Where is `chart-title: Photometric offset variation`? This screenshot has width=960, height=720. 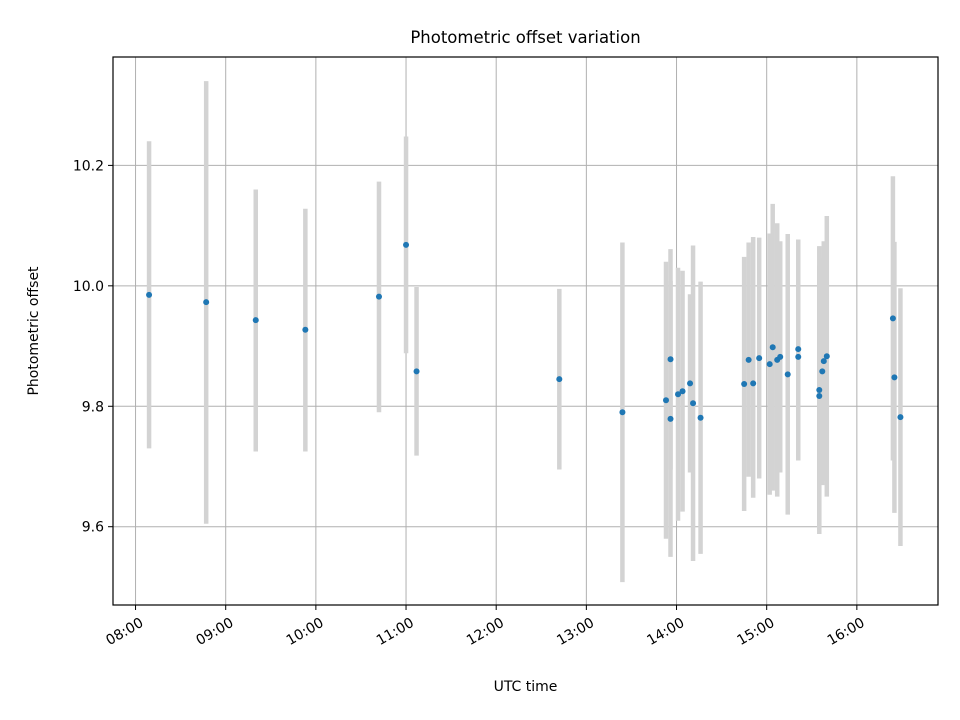
chart-title: Photometric offset variation is located at coordinates (525, 37).